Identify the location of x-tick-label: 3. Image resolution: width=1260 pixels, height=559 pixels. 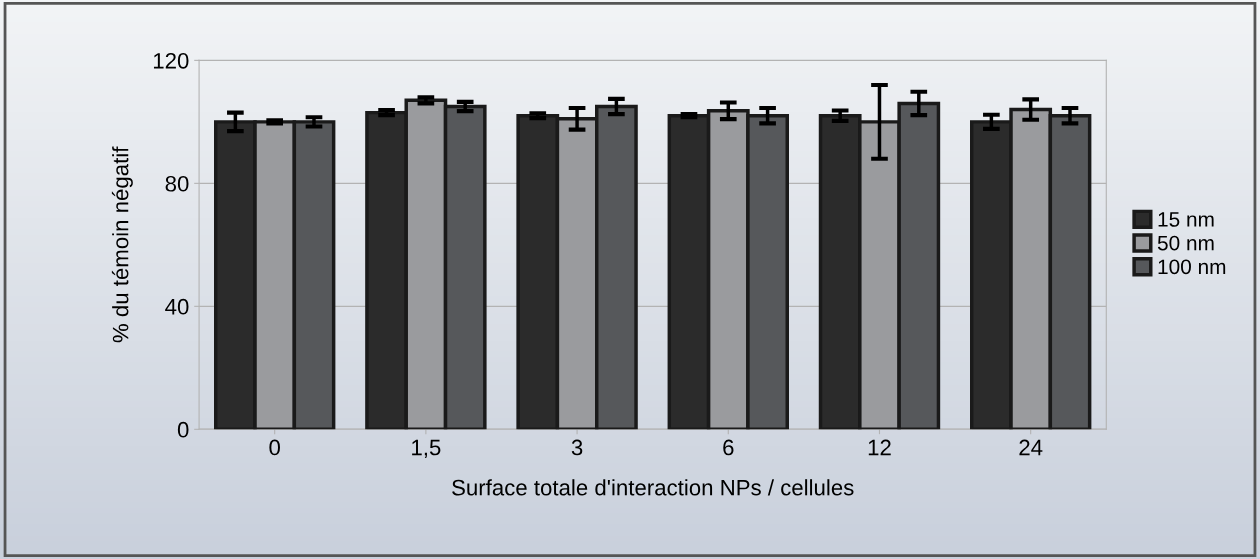
(577, 447).